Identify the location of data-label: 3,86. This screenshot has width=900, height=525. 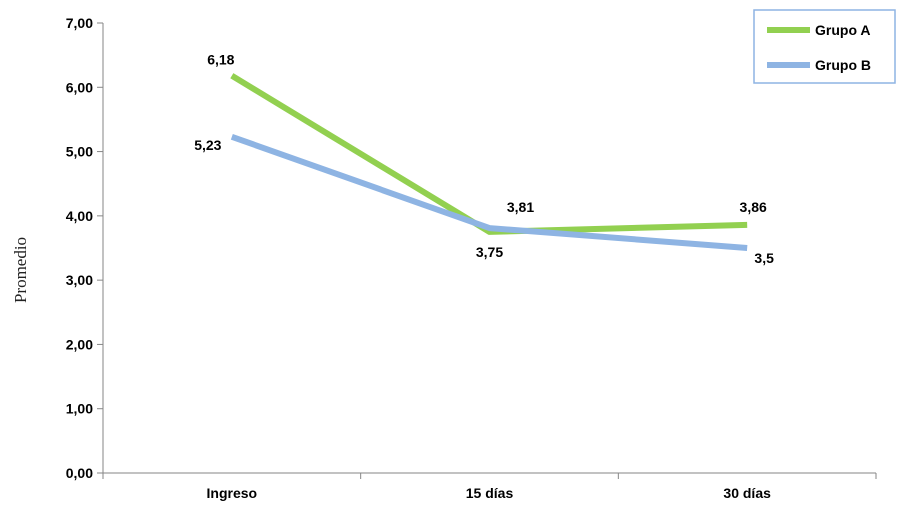
(753, 207).